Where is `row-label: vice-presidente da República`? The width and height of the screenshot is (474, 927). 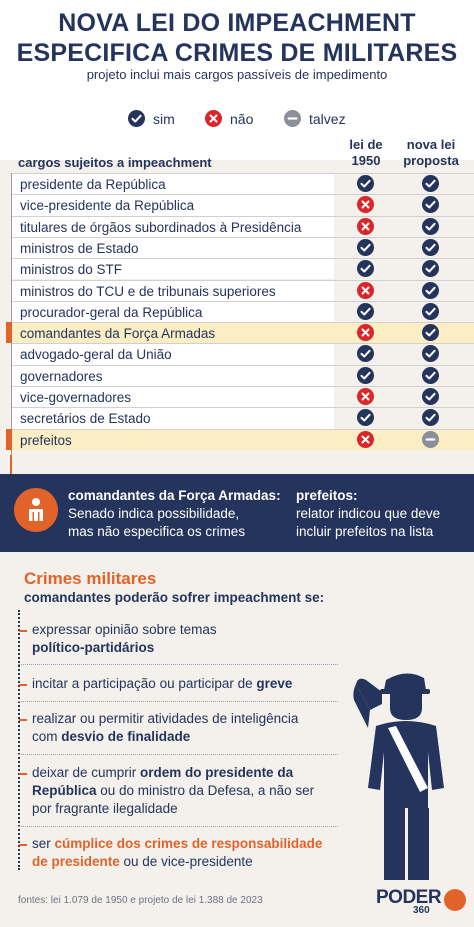 row-label: vice-presidente da República is located at coordinates (173, 205).